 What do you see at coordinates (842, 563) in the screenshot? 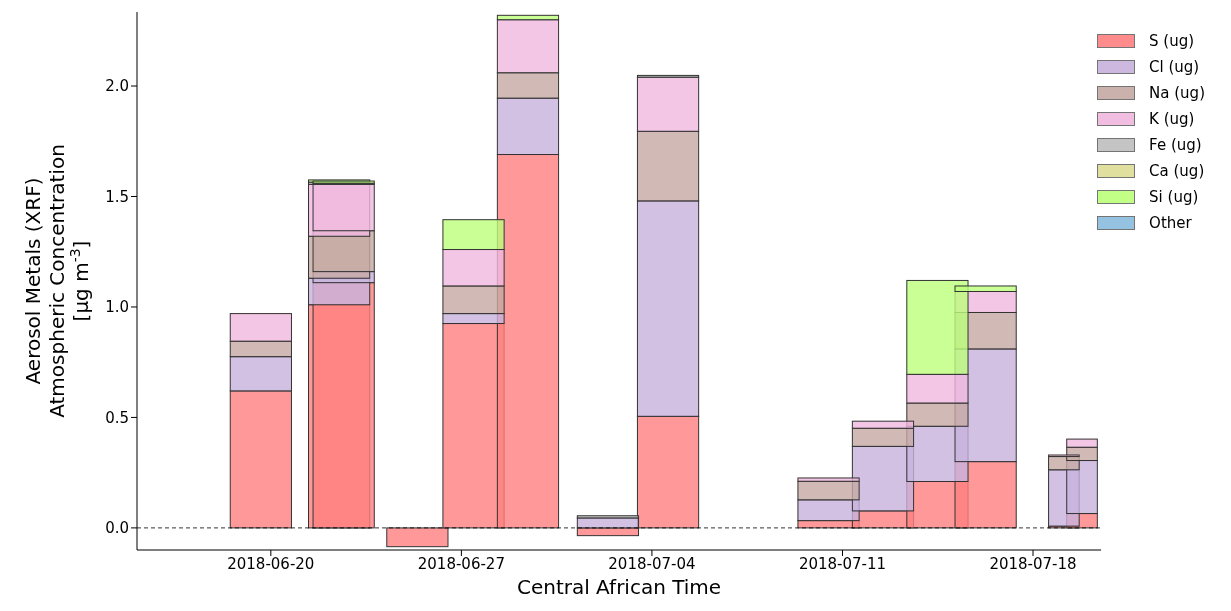
I see `x-tick-label: 2018-07-11` at bounding box center [842, 563].